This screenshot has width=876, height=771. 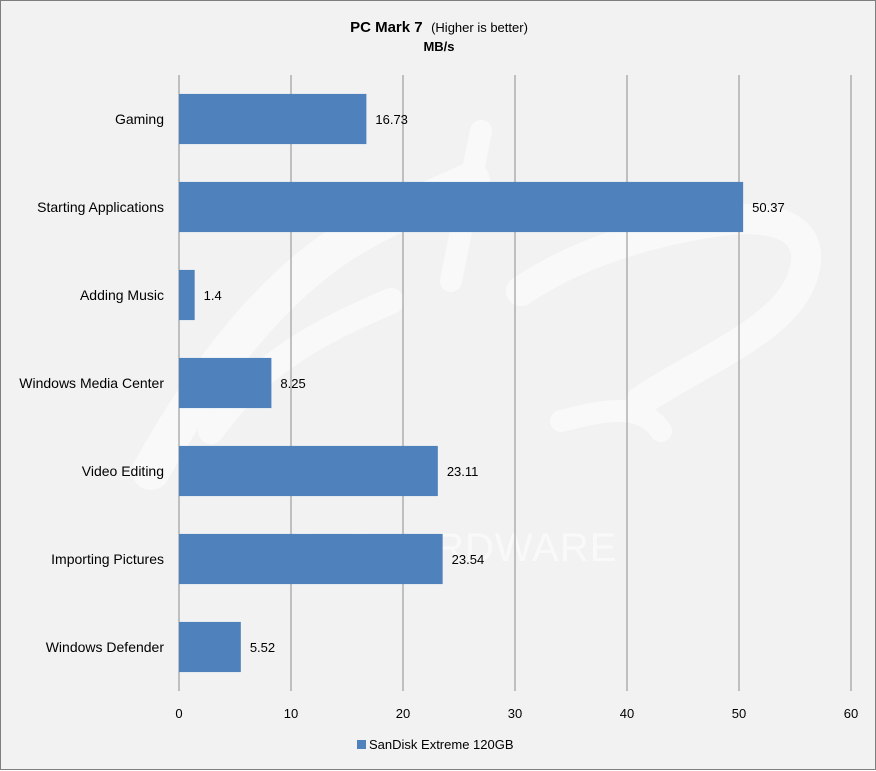 What do you see at coordinates (463, 471) in the screenshot?
I see `data-label: 23.11` at bounding box center [463, 471].